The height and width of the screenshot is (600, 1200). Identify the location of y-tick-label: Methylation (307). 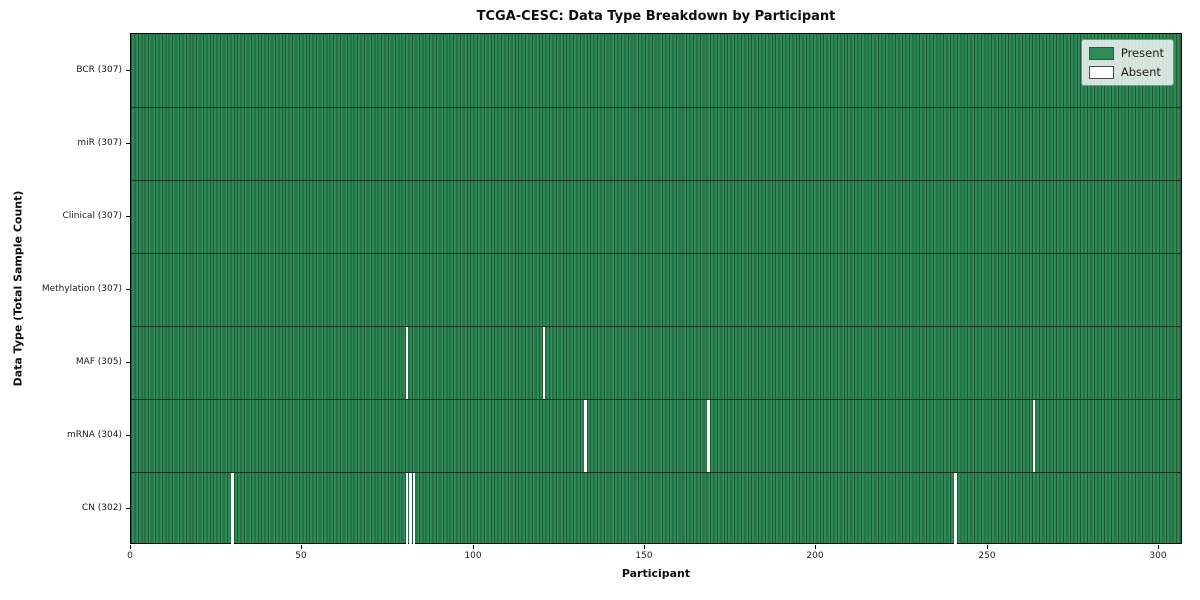
(81, 289).